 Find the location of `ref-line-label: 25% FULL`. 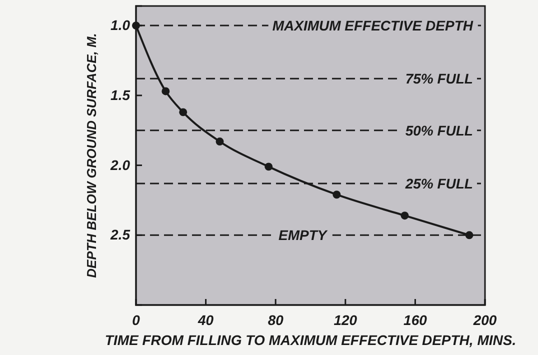

ref-line-label: 25% FULL is located at coordinates (438, 183).